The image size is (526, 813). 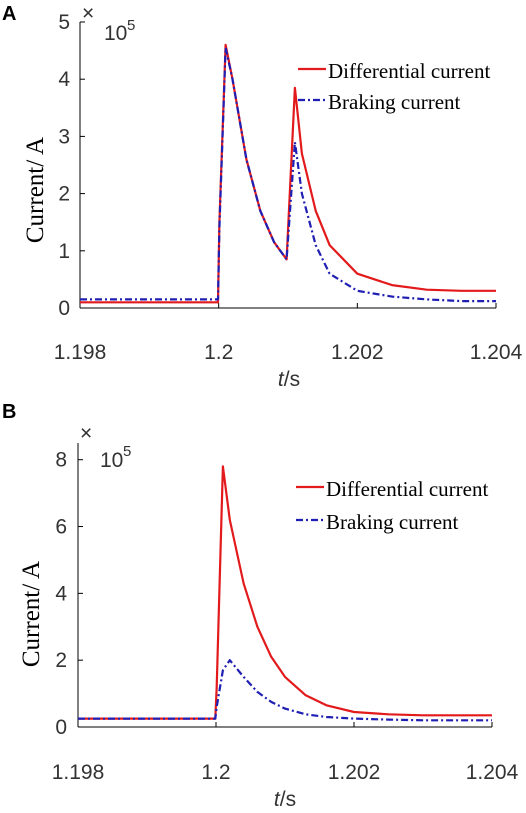 What do you see at coordinates (88, 13) in the screenshot?
I see `multiplier-times-a: ×` at bounding box center [88, 13].